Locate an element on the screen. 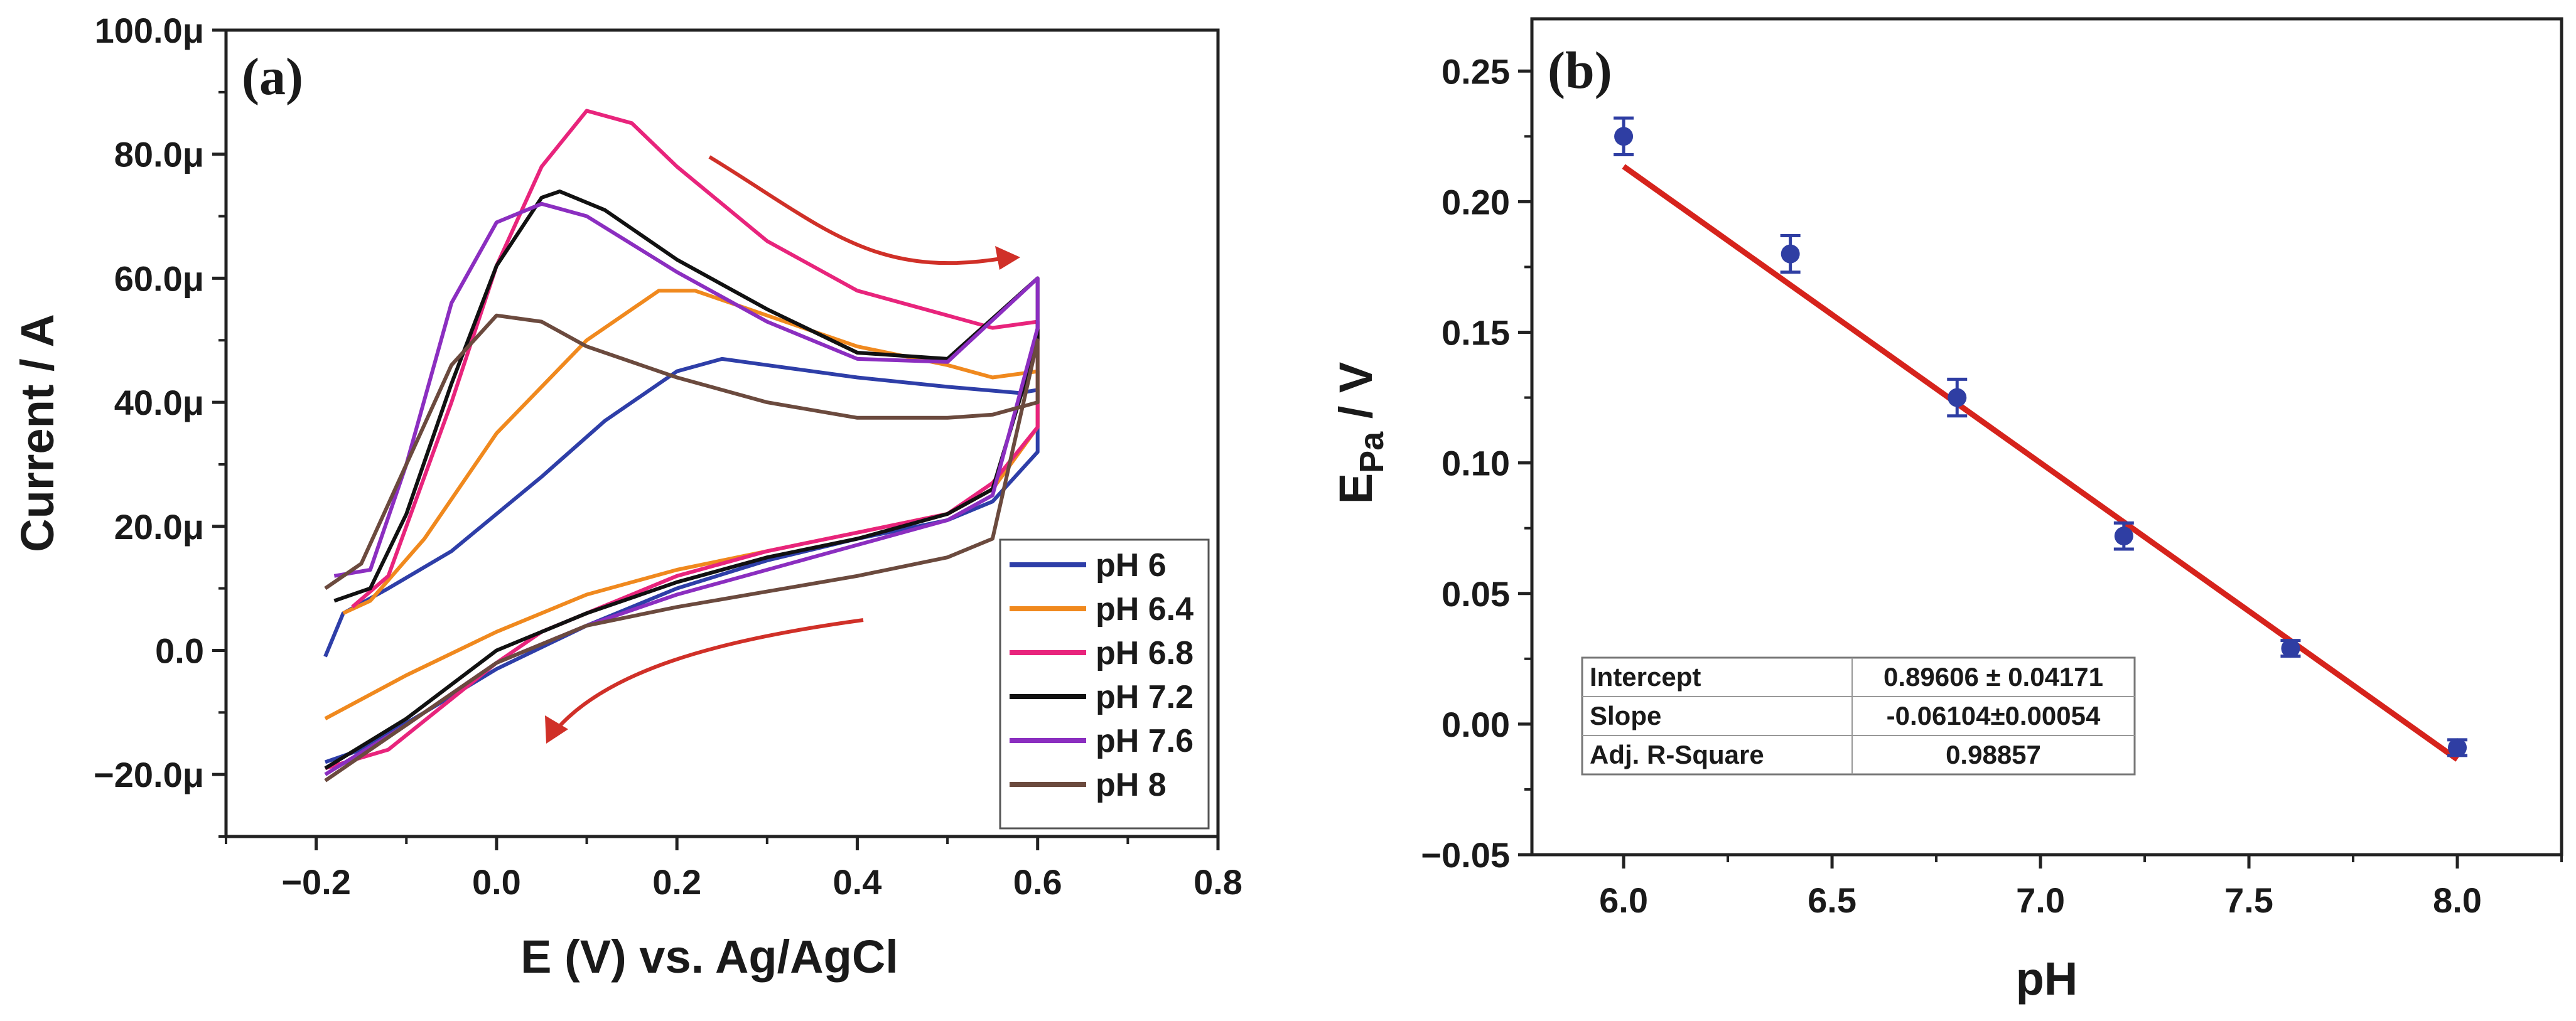 The height and width of the screenshot is (1021, 2576). forward-scan-arrow is located at coordinates (855, 210).